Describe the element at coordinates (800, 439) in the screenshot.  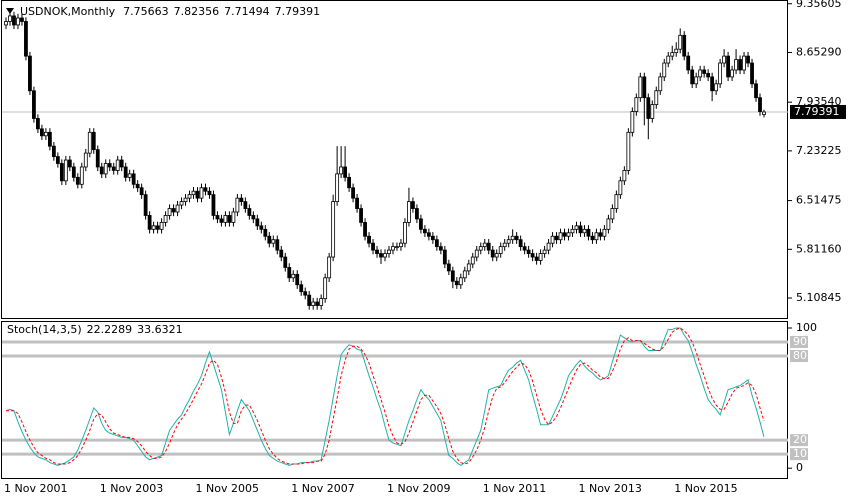
I see `level-label: 20` at that location.